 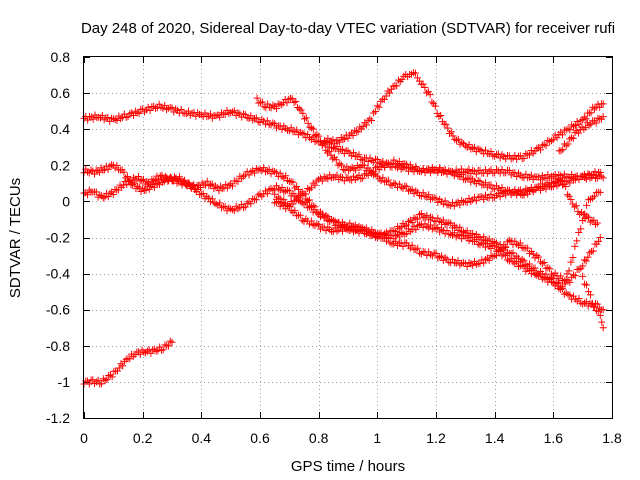 What do you see at coordinates (61, 129) in the screenshot?
I see `y-tick-label: 0.4` at bounding box center [61, 129].